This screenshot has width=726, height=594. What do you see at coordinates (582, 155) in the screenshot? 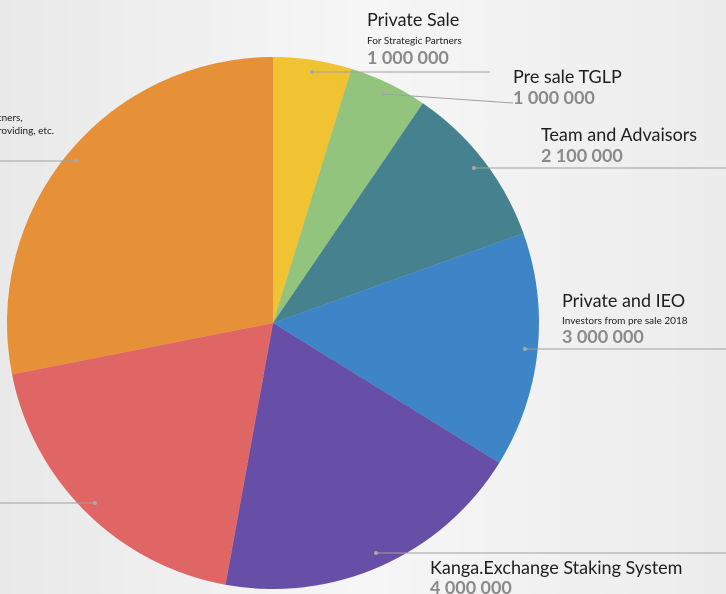
I see `value-label: 2 100 000` at bounding box center [582, 155].